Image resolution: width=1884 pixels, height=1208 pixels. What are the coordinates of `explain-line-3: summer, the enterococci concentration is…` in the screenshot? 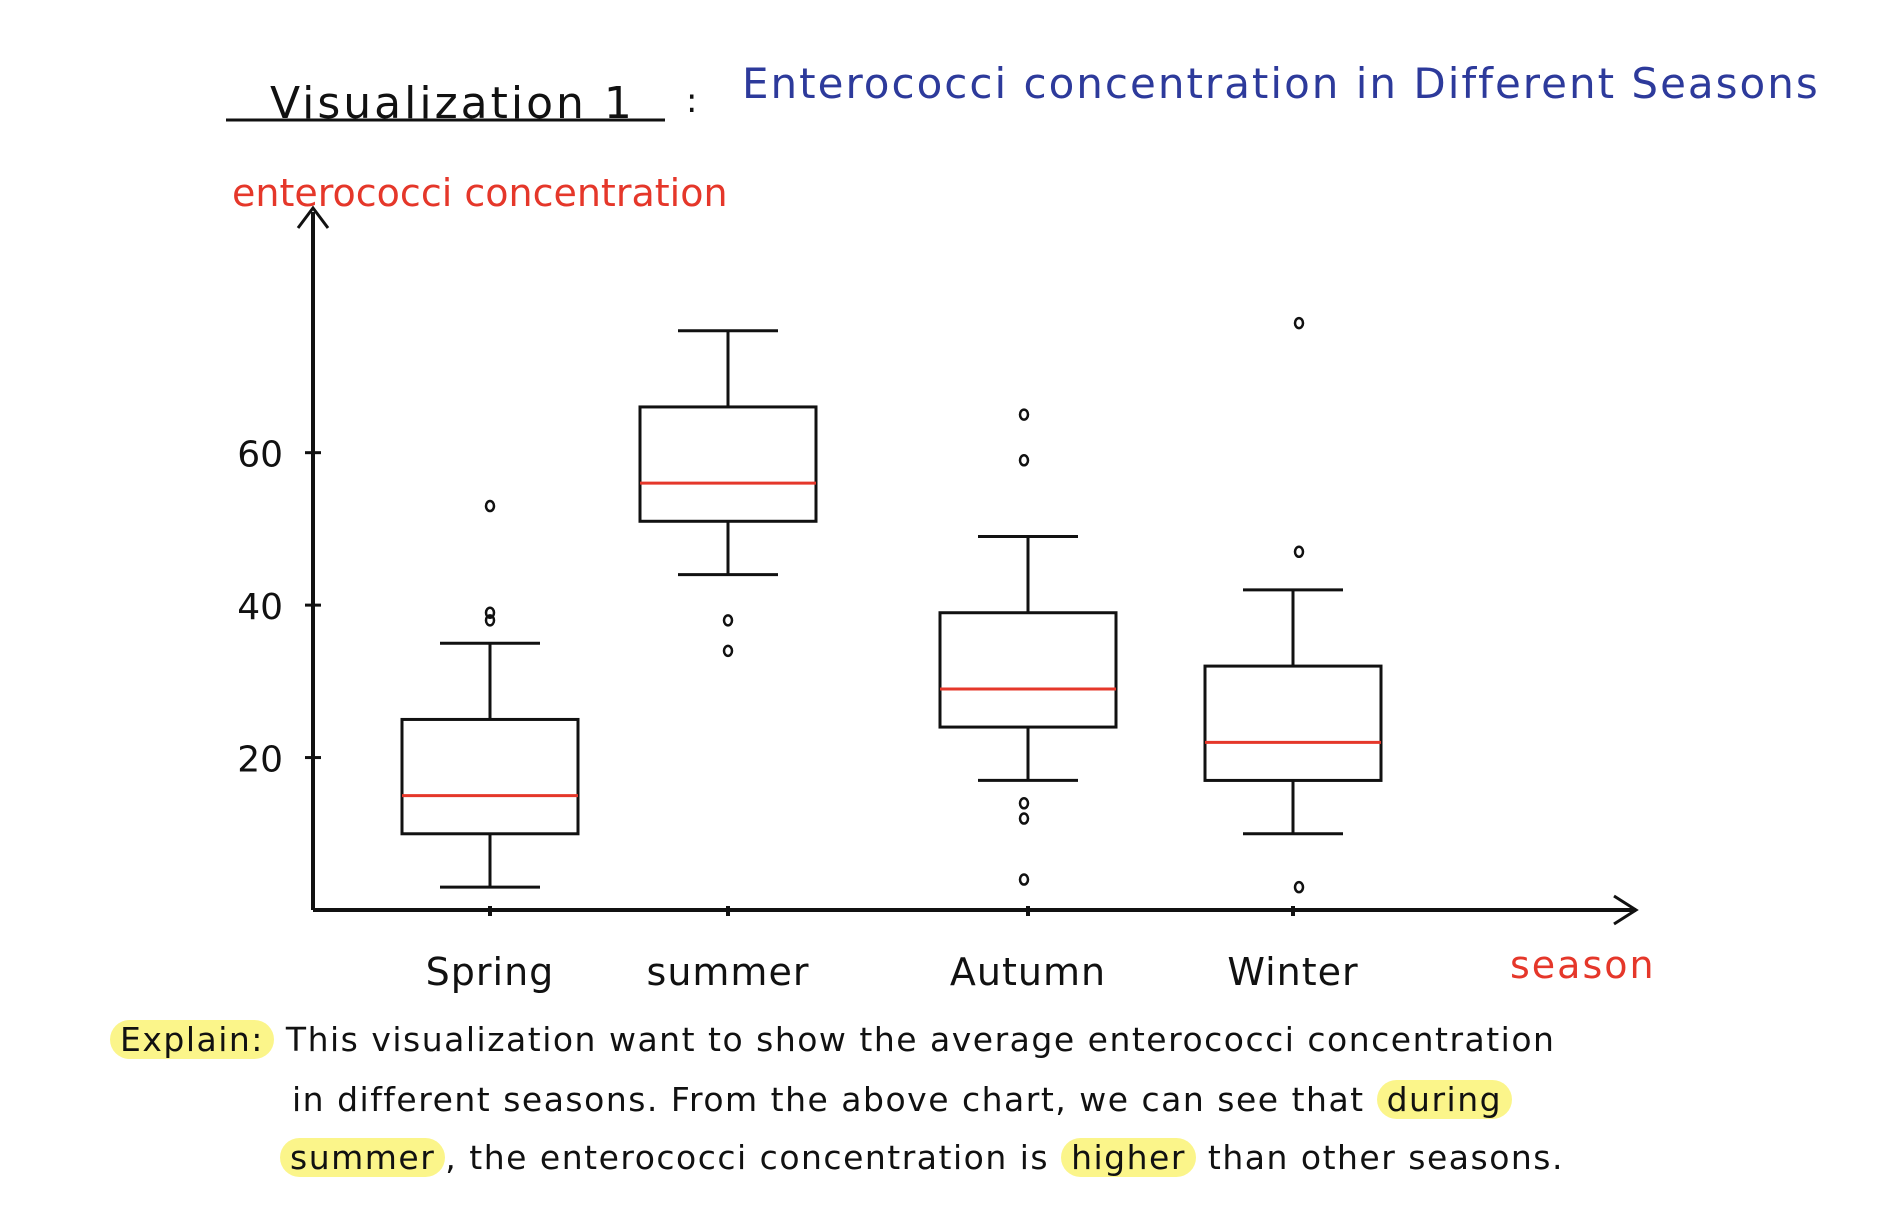 It's located at (922, 1158).